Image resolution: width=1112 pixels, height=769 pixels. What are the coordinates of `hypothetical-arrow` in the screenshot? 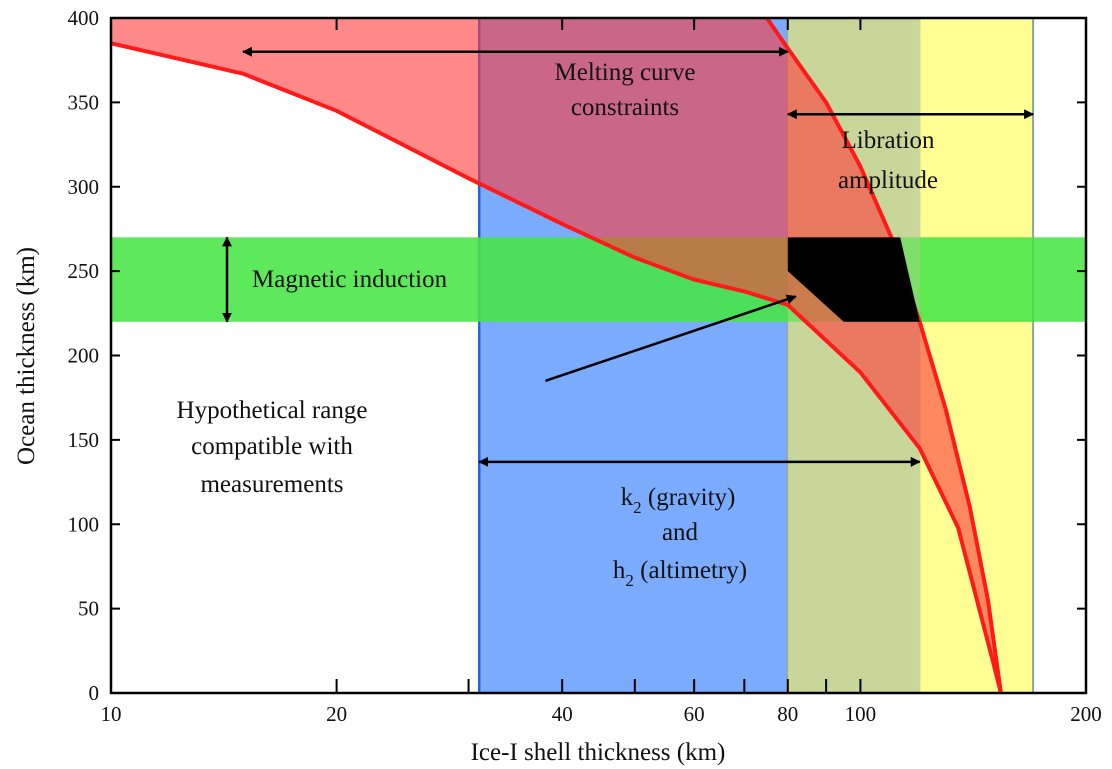 It's located at (671, 338).